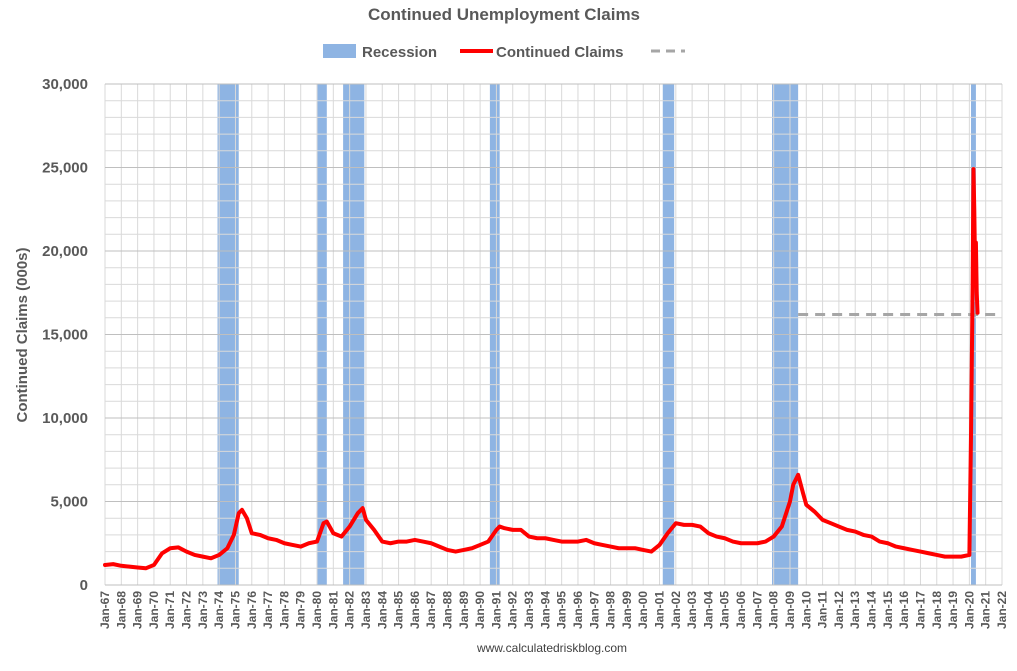  I want to click on x-tick-label: Jan-16, so click(904, 610).